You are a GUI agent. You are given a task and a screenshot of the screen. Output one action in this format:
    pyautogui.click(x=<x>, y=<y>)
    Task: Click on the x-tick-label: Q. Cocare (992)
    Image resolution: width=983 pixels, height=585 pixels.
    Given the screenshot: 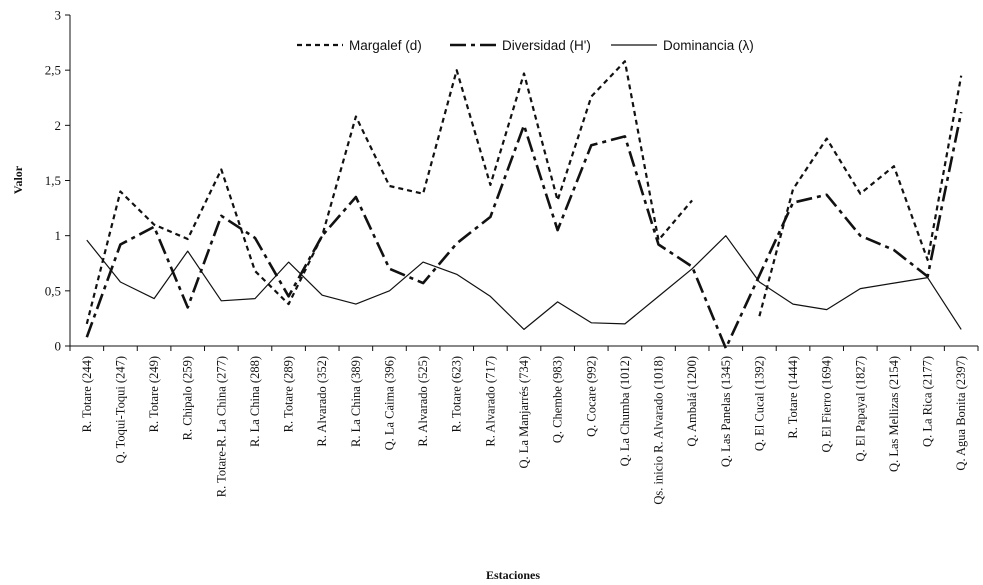 What is the action you would take?
    pyautogui.click(x=591, y=396)
    